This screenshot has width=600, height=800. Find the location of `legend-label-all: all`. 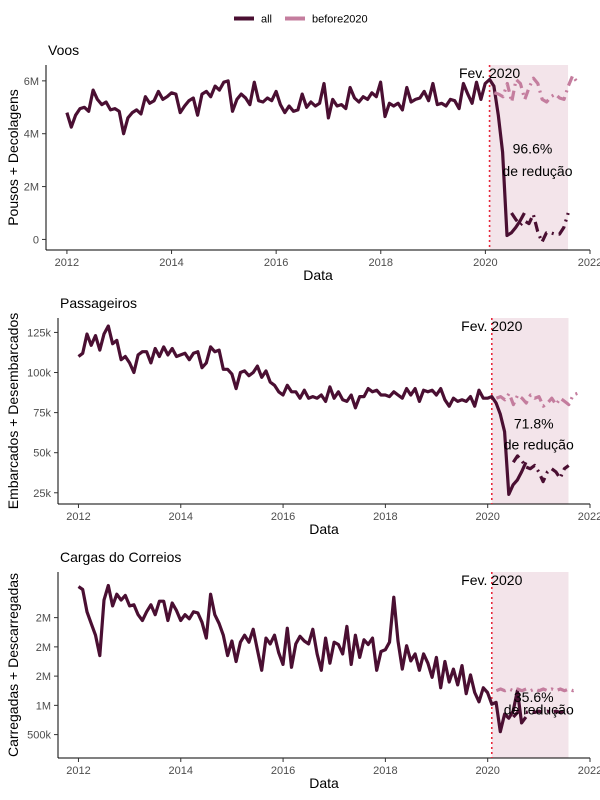

legend-label-all: all is located at coordinates (266, 20).